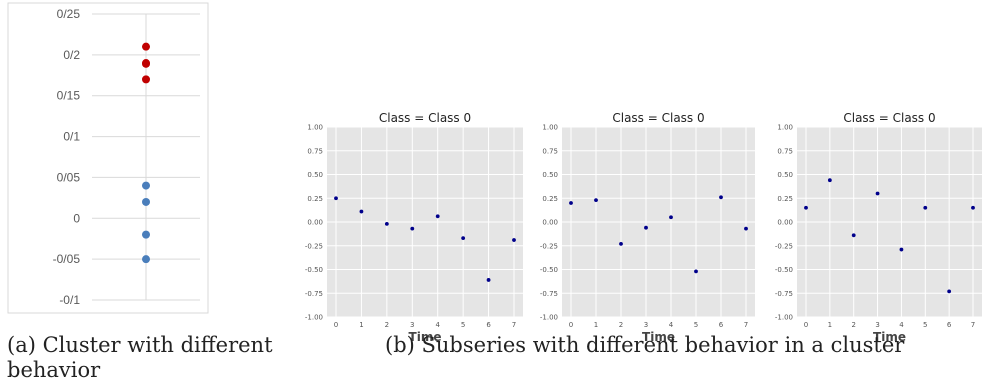 Image resolution: width=985 pixels, height=390 pixels. What do you see at coordinates (784, 294) in the screenshot?
I see `panel-3-y-tick-label: -0.75` at bounding box center [784, 294].